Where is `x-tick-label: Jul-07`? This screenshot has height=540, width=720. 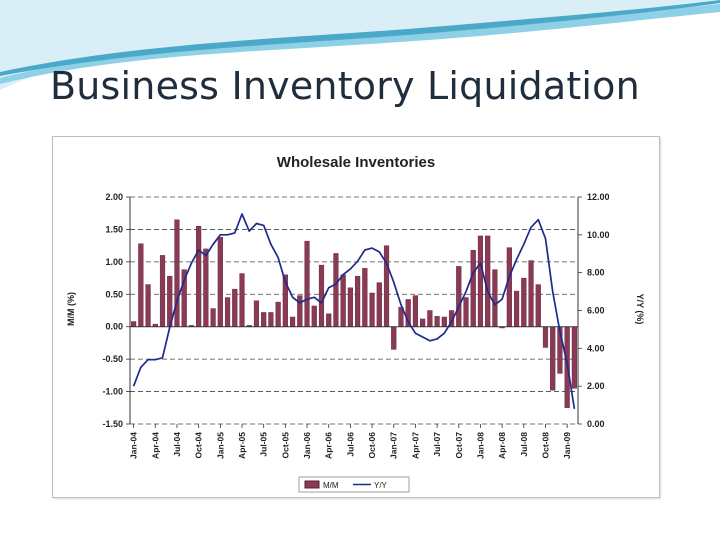 x-tick-label: Jul-07 is located at coordinates (437, 444).